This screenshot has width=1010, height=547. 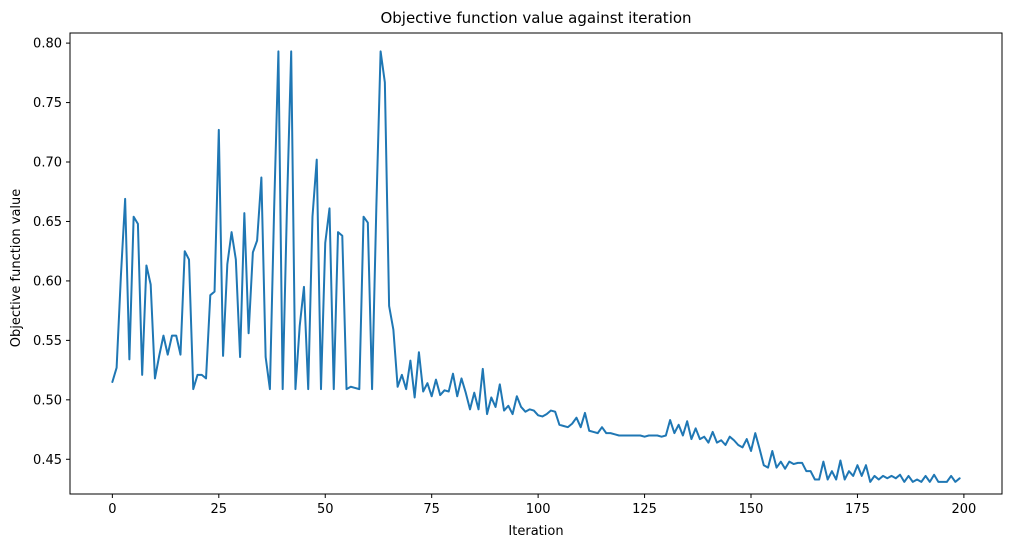 What do you see at coordinates (751, 509) in the screenshot?
I see `x-tick-label: 150` at bounding box center [751, 509].